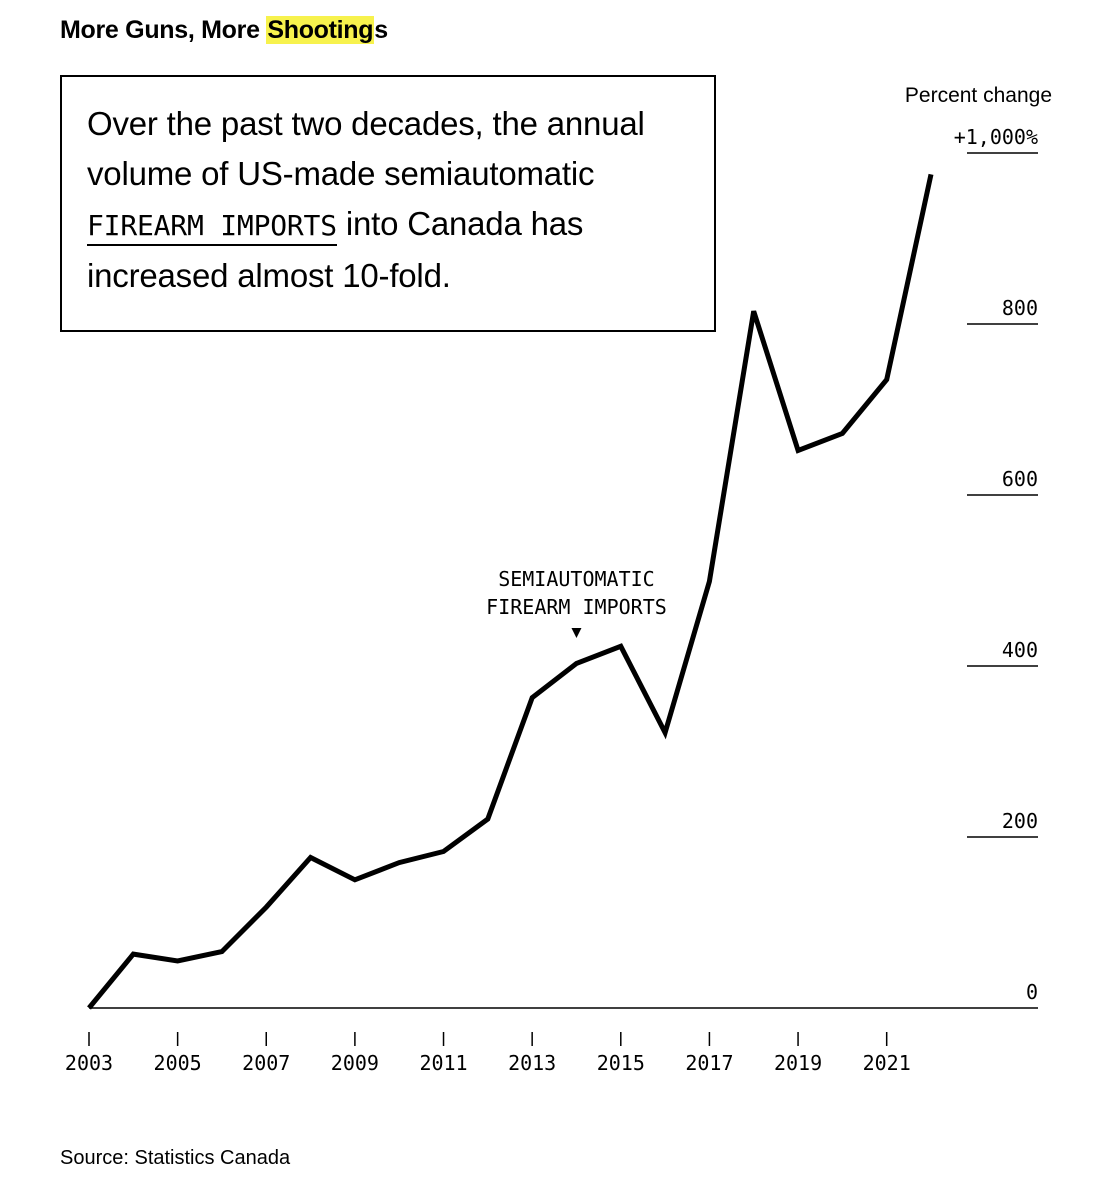  Describe the element at coordinates (532, 1063) in the screenshot. I see `x-tick-label: 2013` at that location.